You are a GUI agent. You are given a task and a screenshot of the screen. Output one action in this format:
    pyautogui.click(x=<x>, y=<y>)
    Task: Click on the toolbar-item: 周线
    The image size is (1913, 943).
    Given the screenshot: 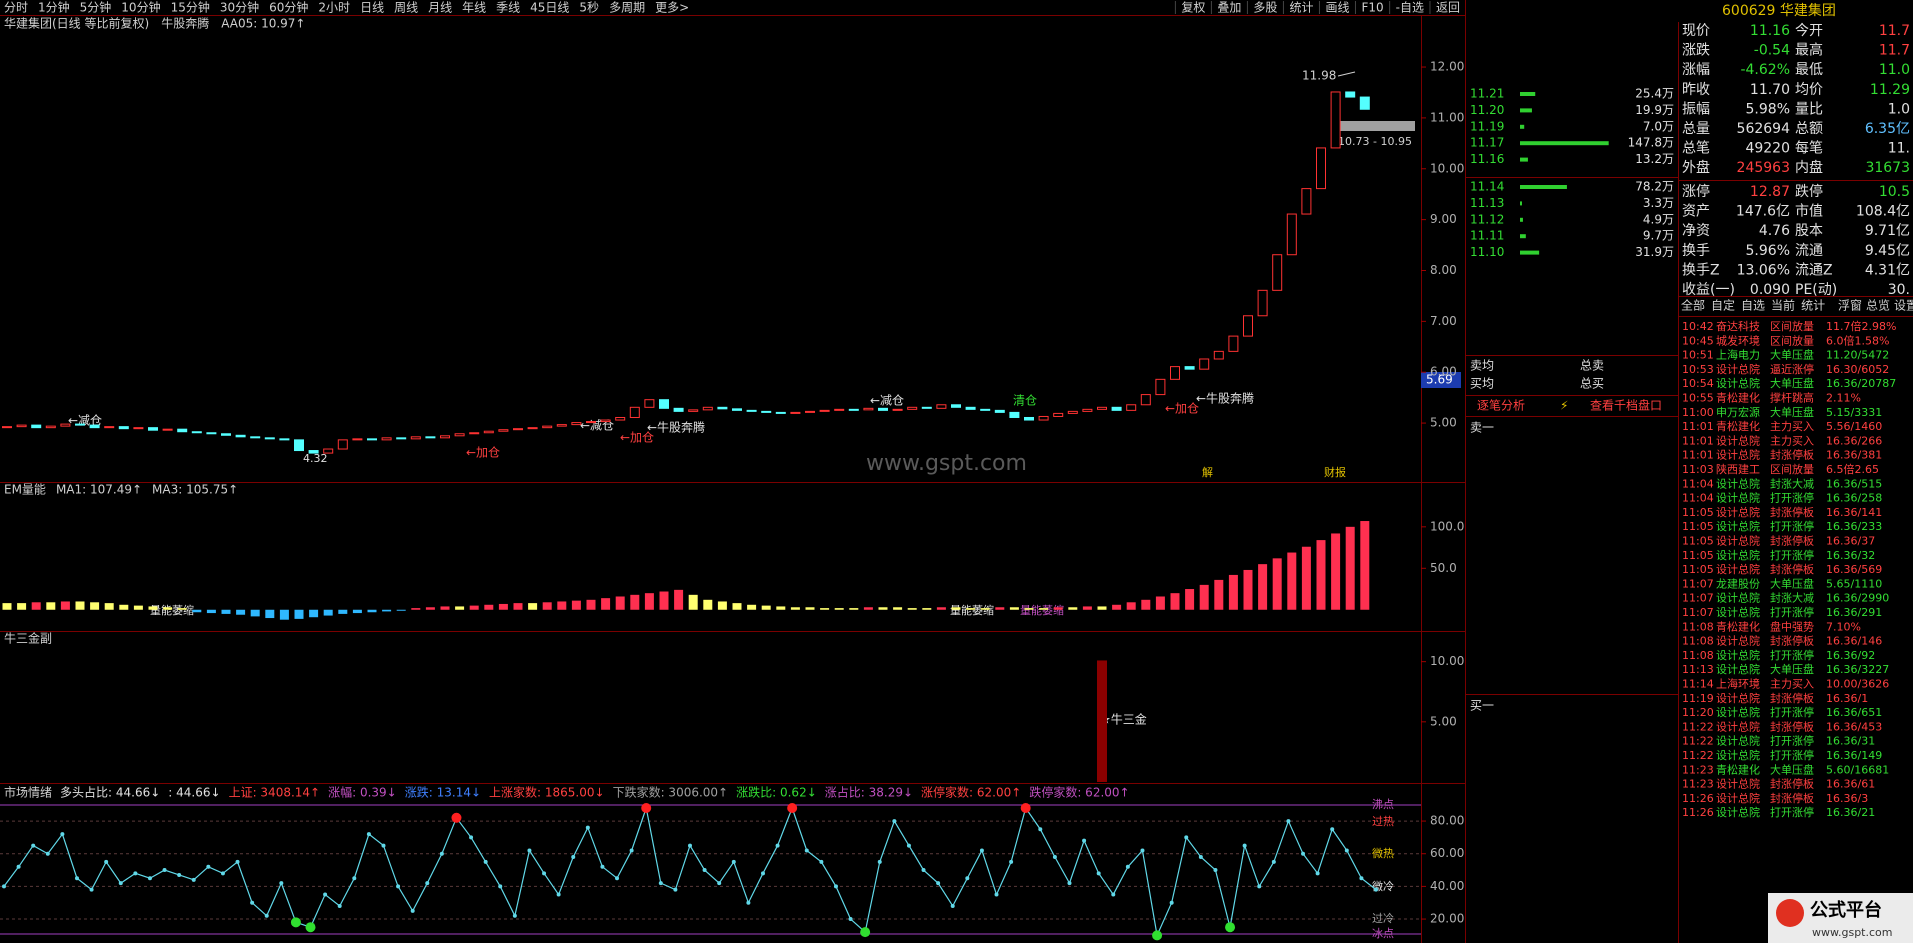 What is the action you would take?
    pyautogui.click(x=406, y=8)
    